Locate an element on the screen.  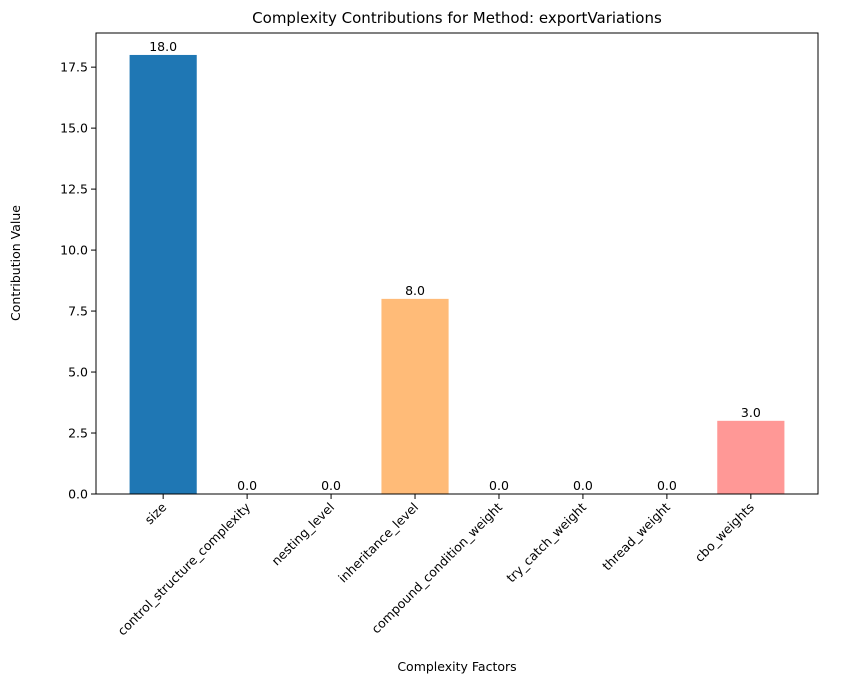
y-axis-label: Contribution Value is located at coordinates (15, 263).